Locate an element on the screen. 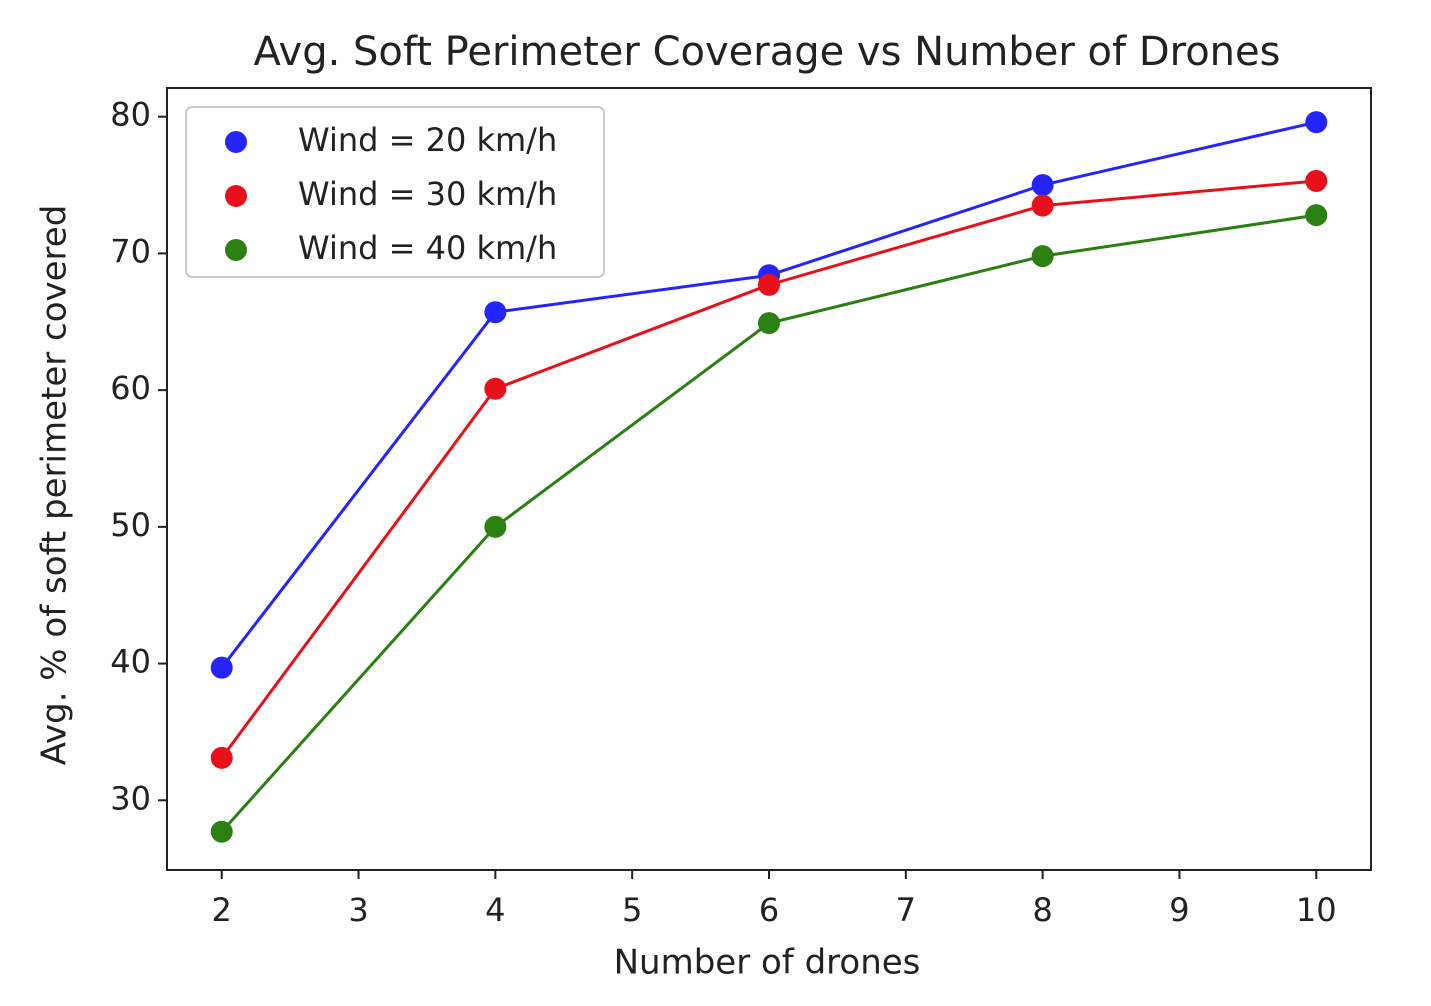 Image resolution: width=1431 pixels, height=1006 pixels. x-tick-label: 3 is located at coordinates (358, 910).